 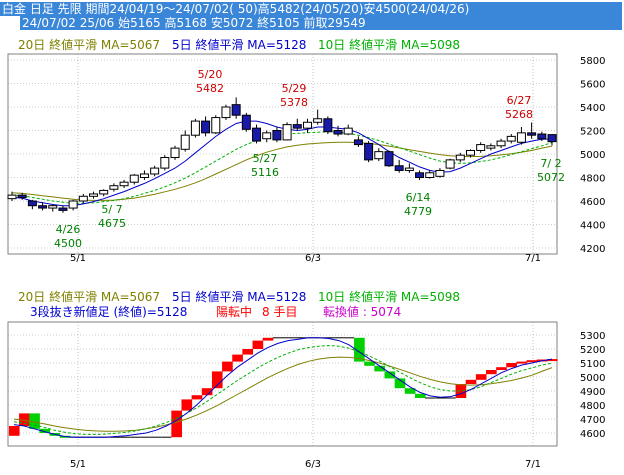 I want to click on top-xtick-label: 7/1, so click(x=533, y=258).